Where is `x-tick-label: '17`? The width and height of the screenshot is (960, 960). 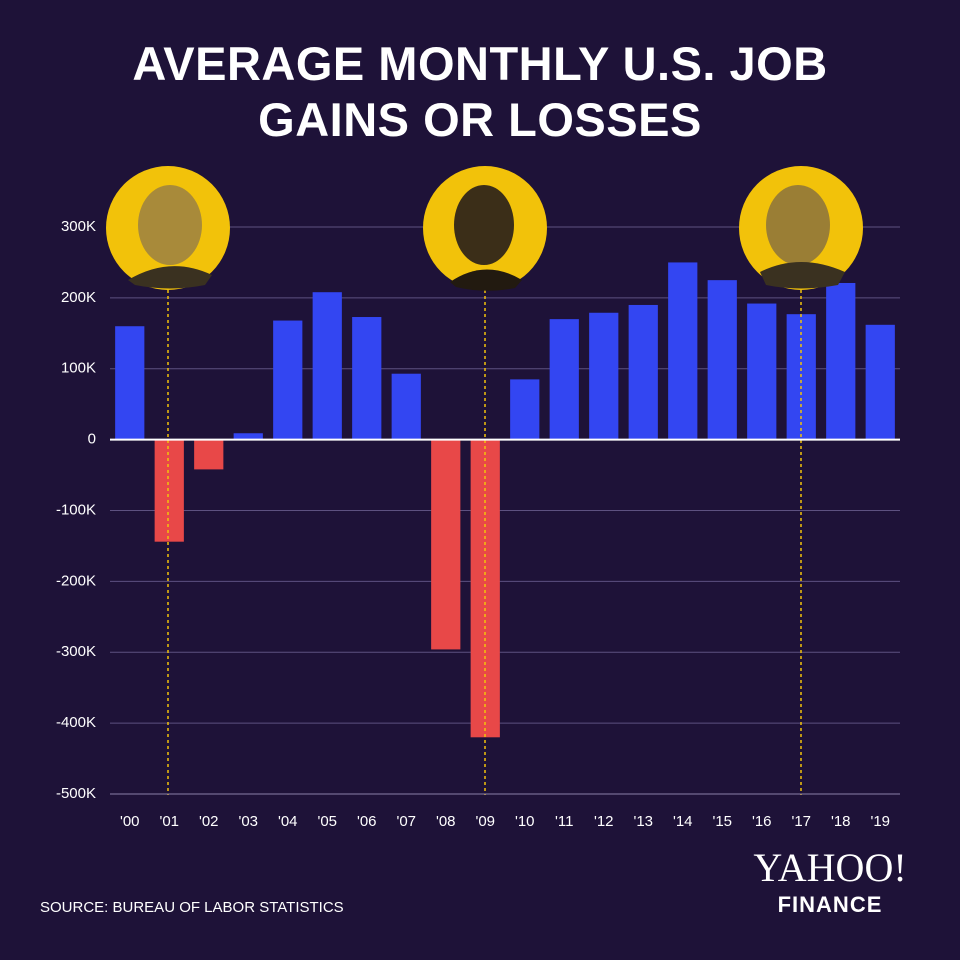
x-tick-label: '17 is located at coordinates (801, 821).